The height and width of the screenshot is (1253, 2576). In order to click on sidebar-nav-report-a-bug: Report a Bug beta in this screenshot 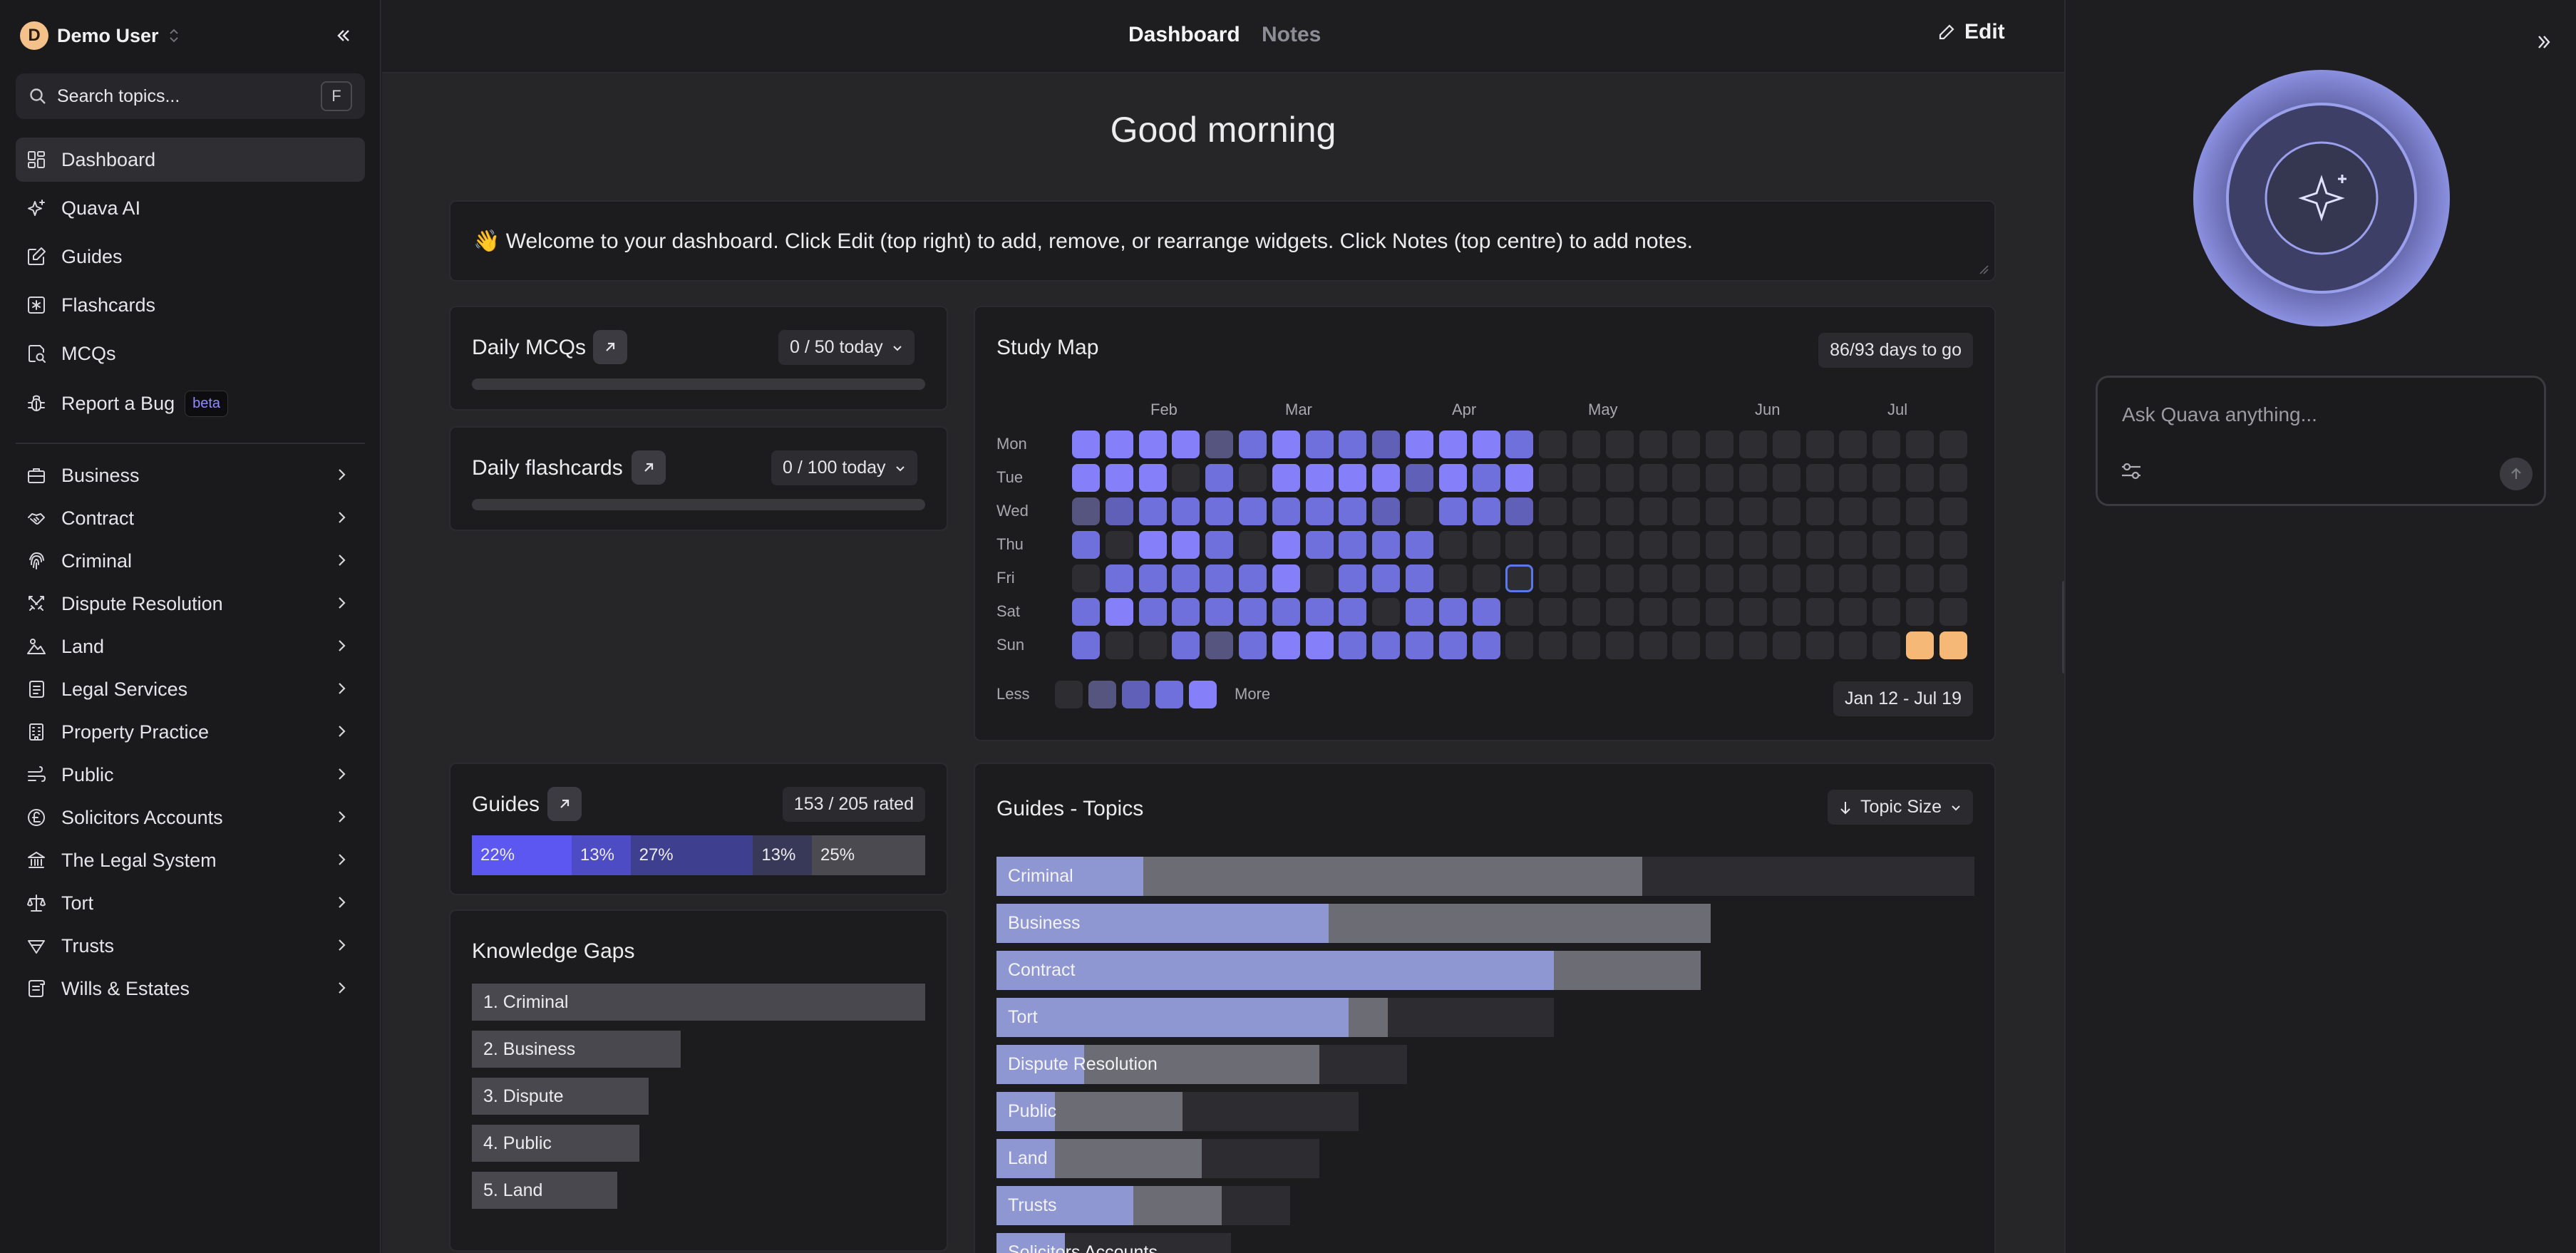, I will do `click(190, 403)`.